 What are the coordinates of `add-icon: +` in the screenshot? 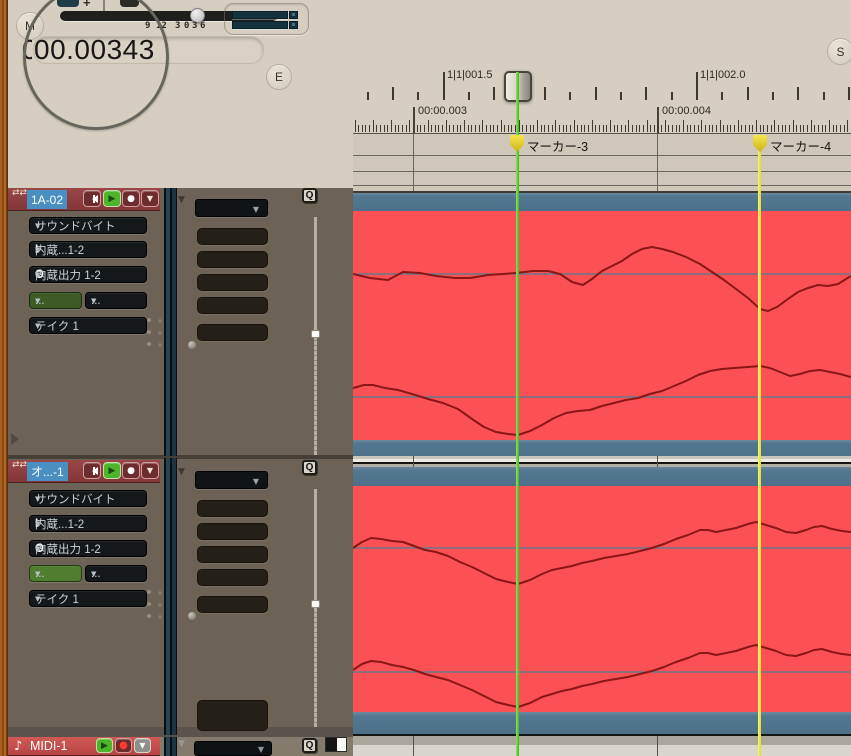 It's located at (87, 5).